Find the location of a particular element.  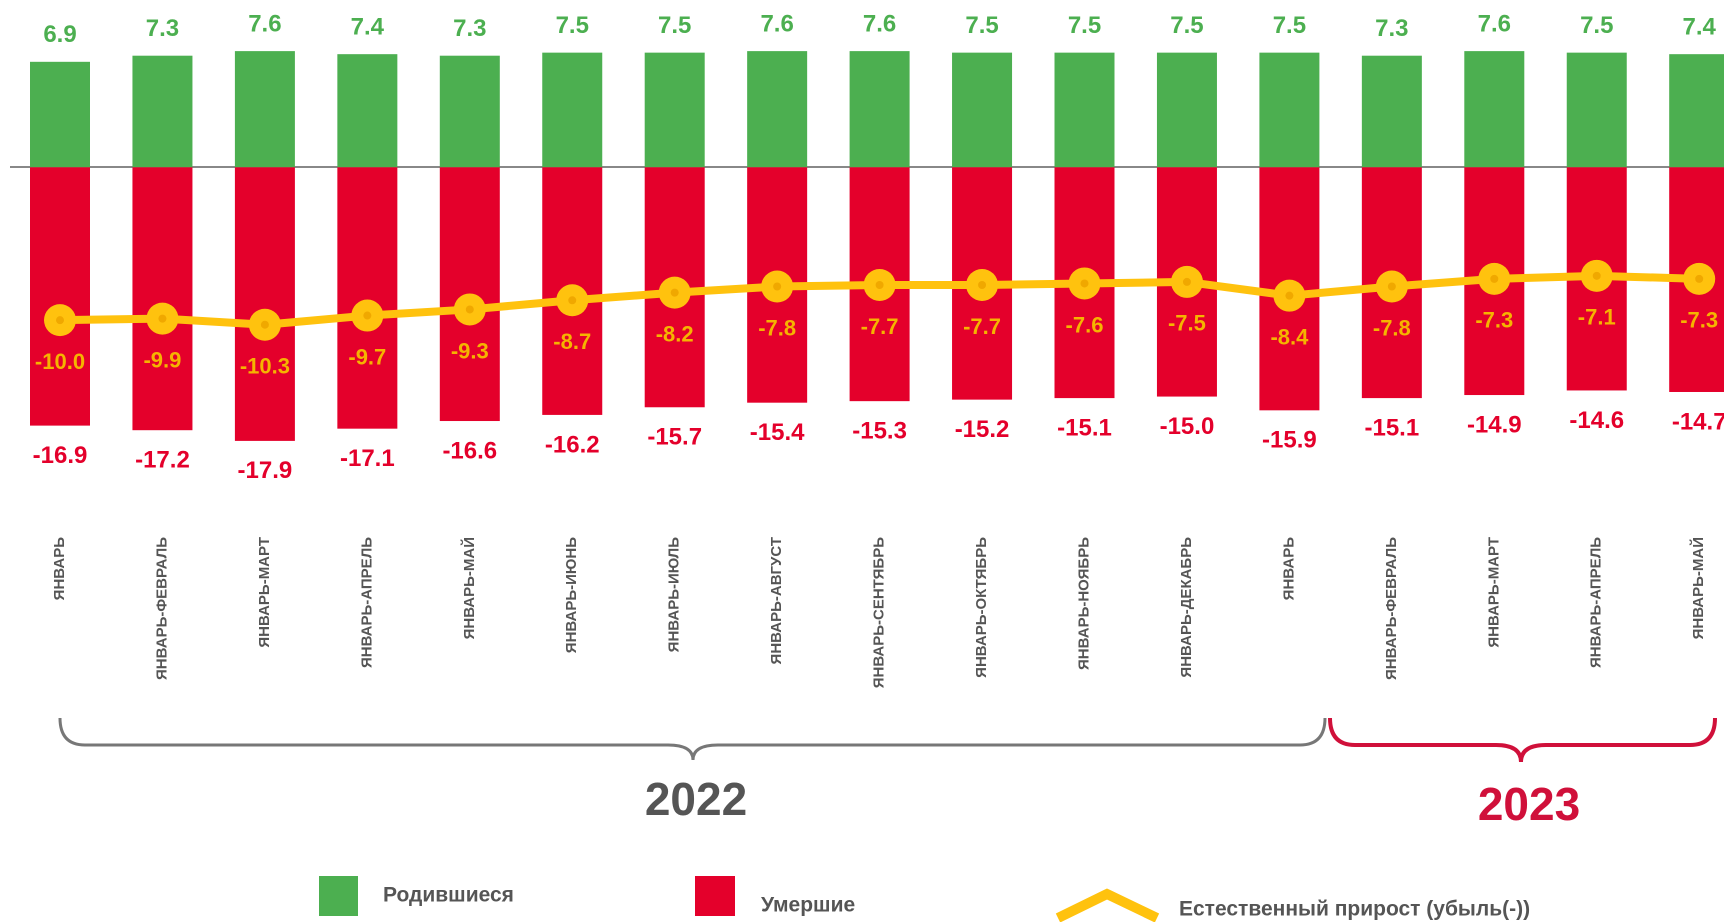

value-label: -15.4 is located at coordinates (777, 432).